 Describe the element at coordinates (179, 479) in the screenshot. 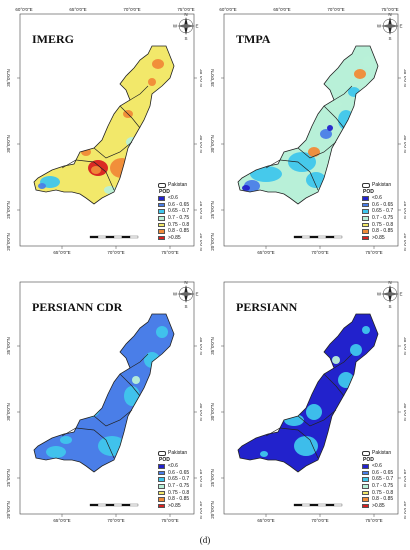

I see `legend-label: 0.65 - 0.7` at that location.